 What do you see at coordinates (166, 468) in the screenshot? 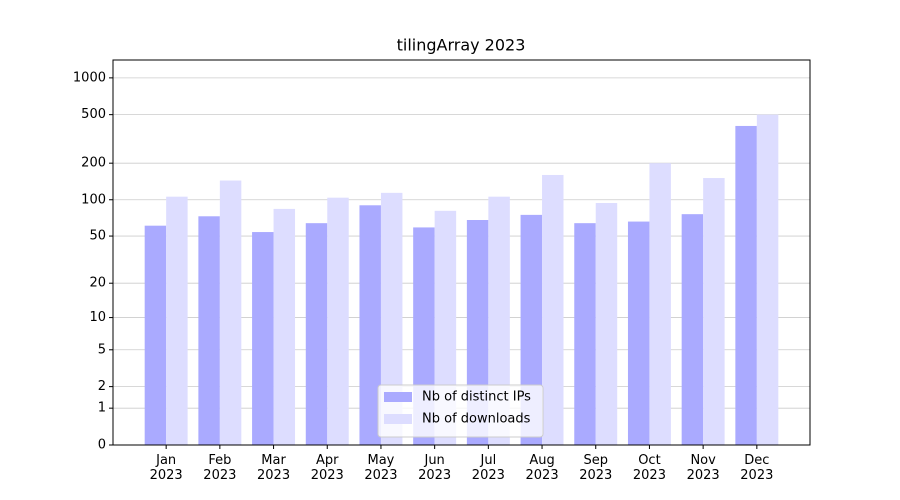
I see `x-tick-label: Jan 2023` at bounding box center [166, 468].